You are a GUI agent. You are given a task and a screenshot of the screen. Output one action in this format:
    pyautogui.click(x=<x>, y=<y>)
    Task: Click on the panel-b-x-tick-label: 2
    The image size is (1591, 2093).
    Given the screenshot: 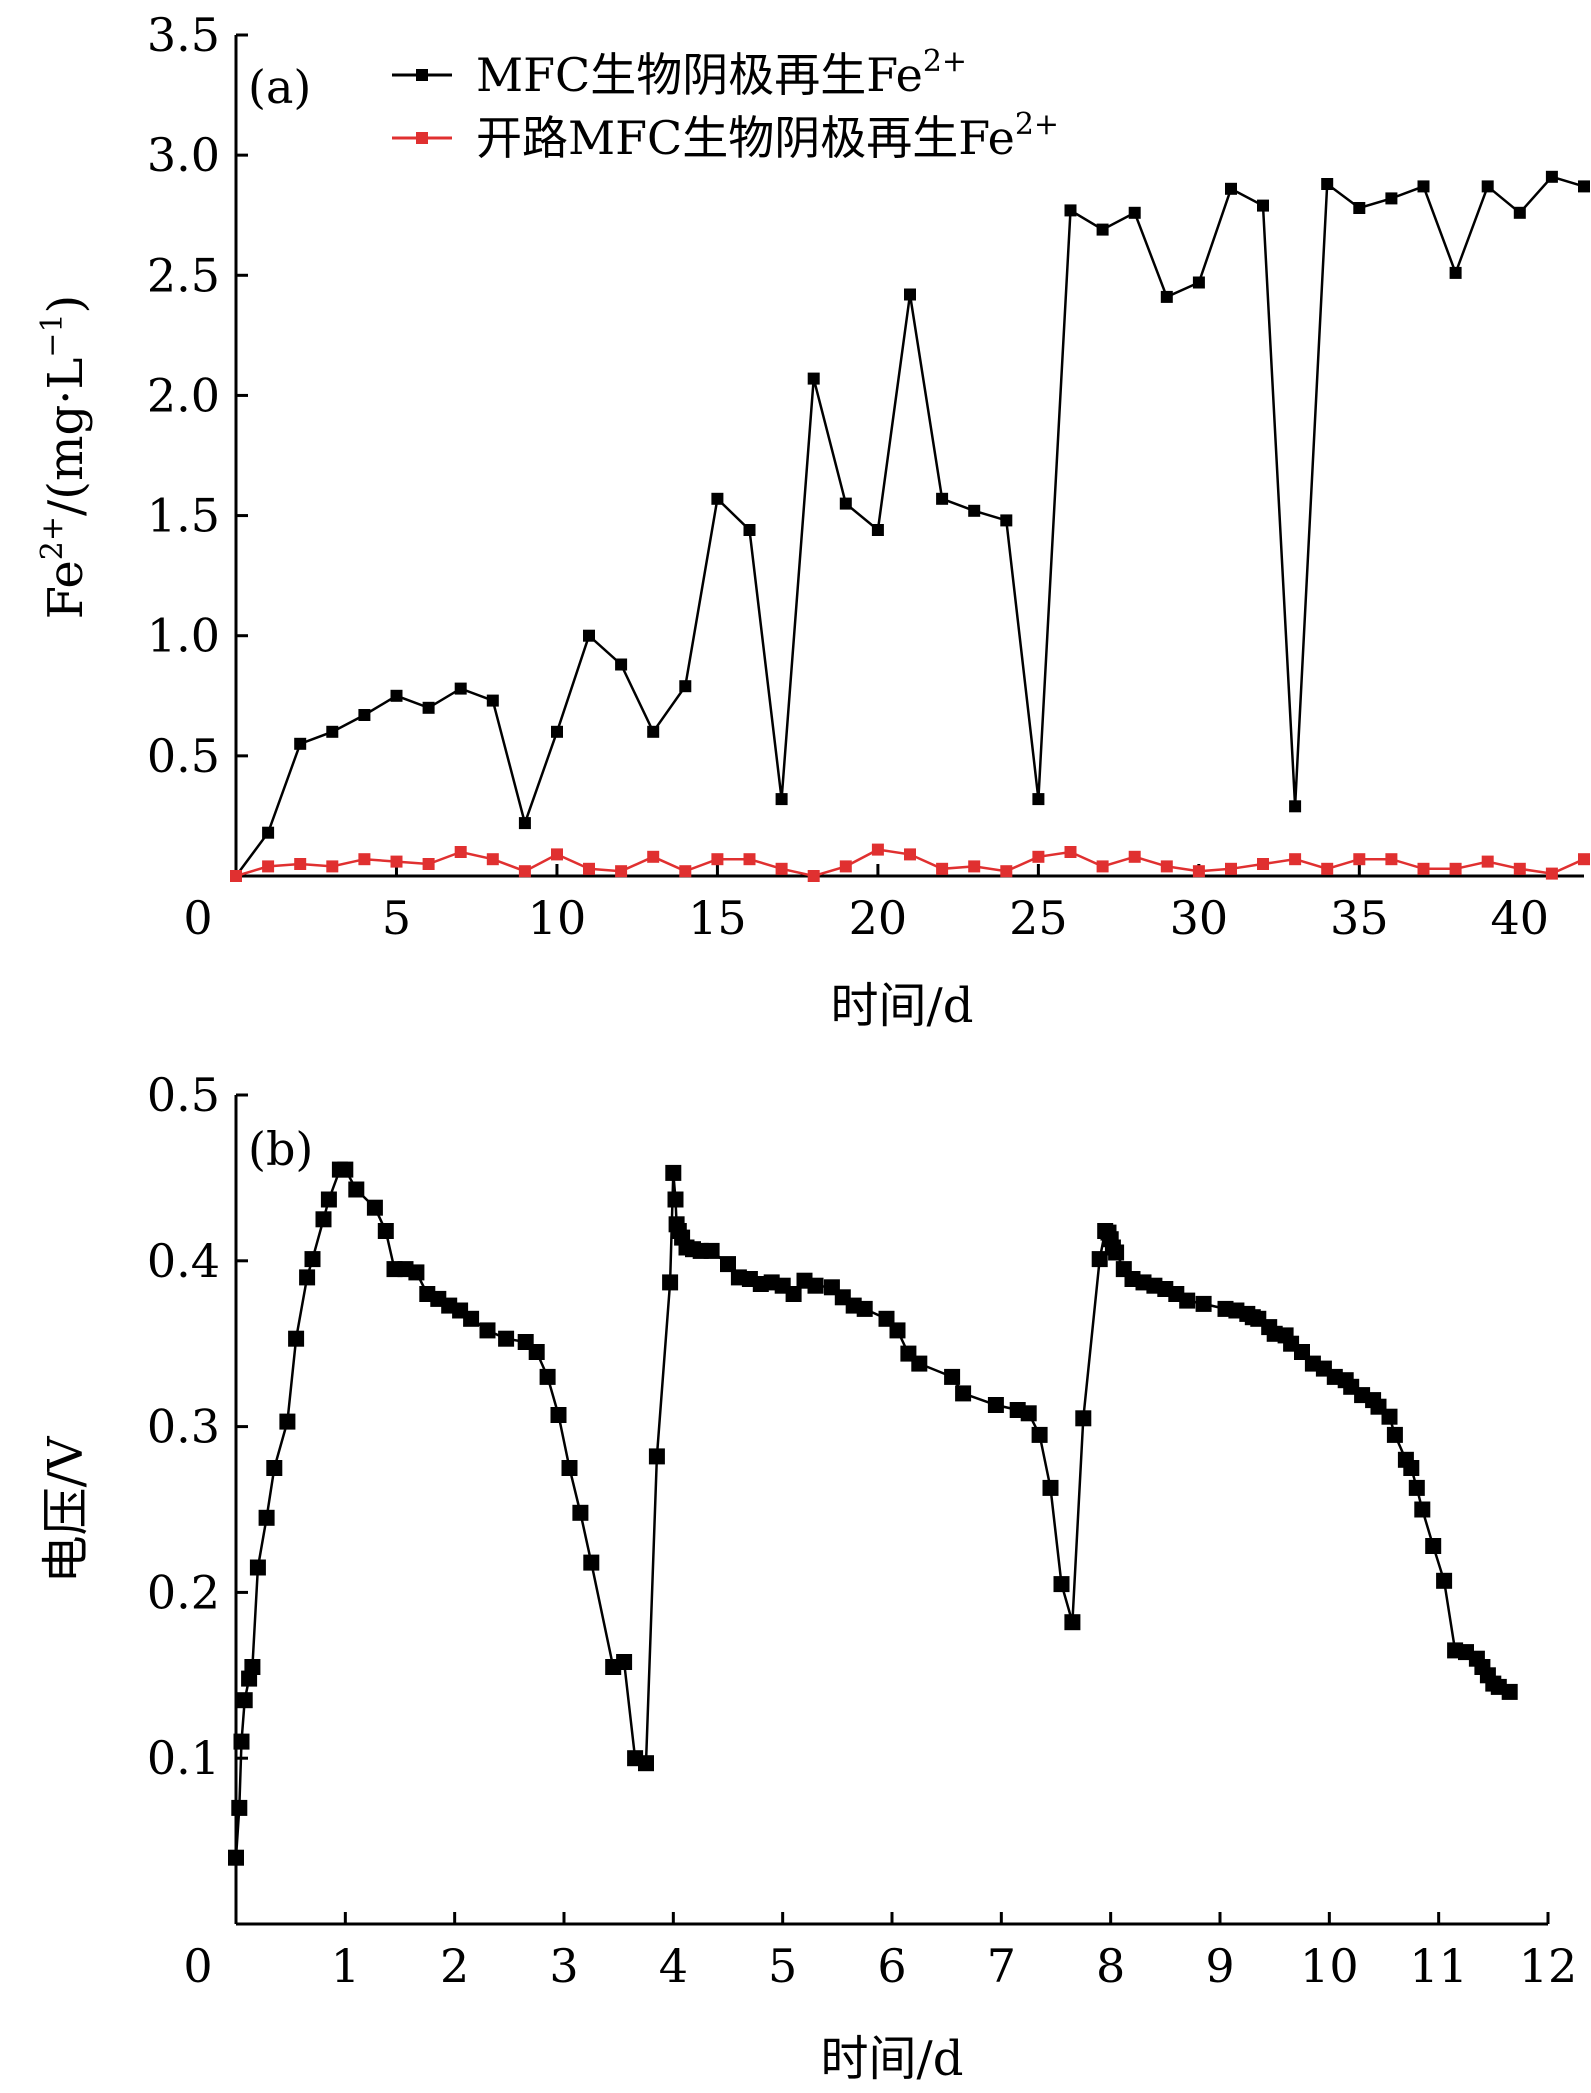 What is the action you would take?
    pyautogui.click(x=454, y=1966)
    